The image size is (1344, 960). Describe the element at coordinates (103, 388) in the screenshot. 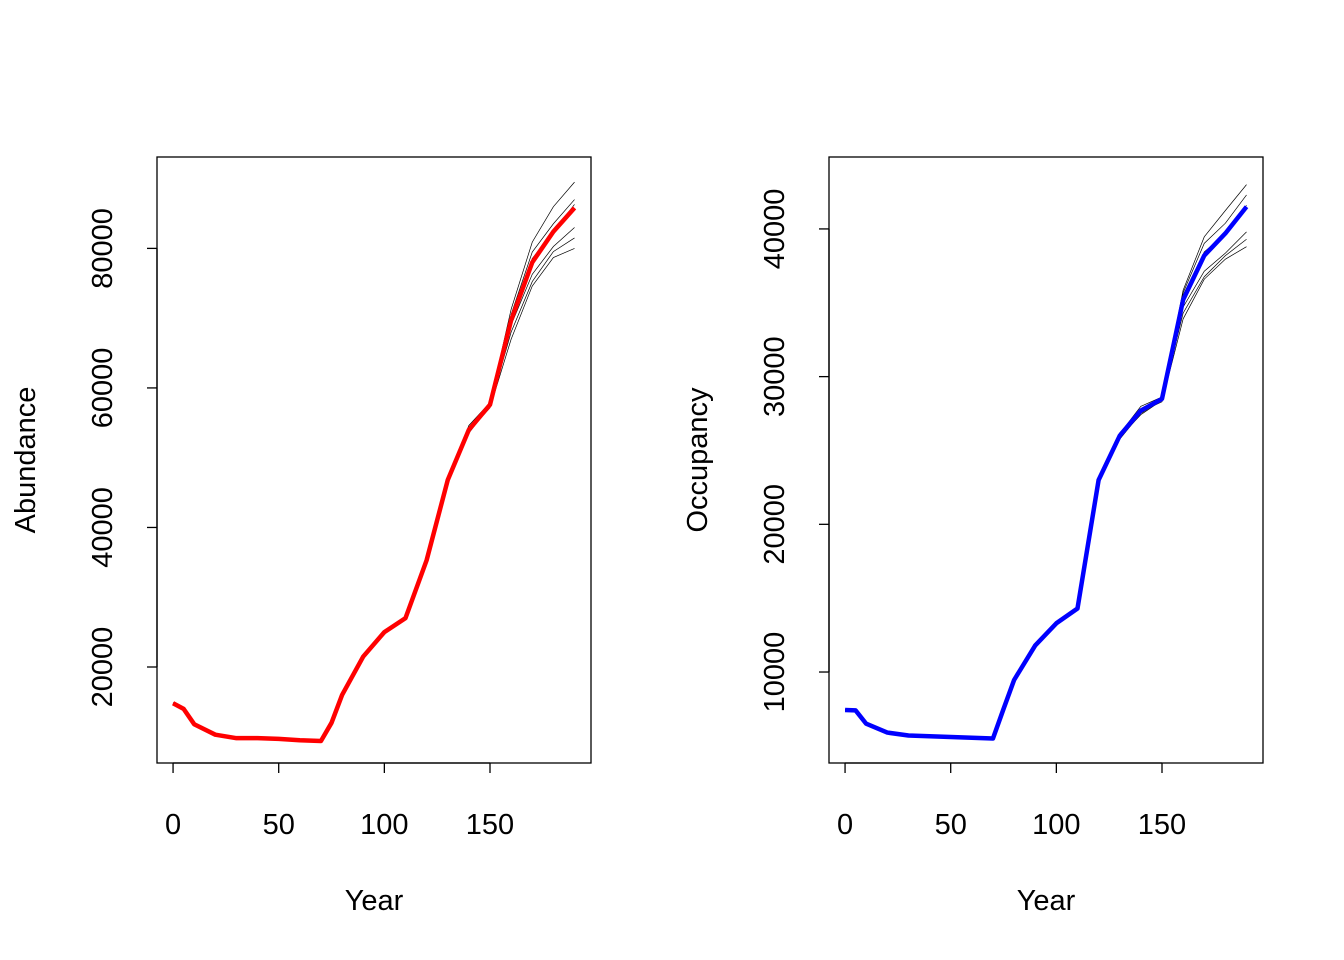

I see `y-tick-label: 60000` at that location.